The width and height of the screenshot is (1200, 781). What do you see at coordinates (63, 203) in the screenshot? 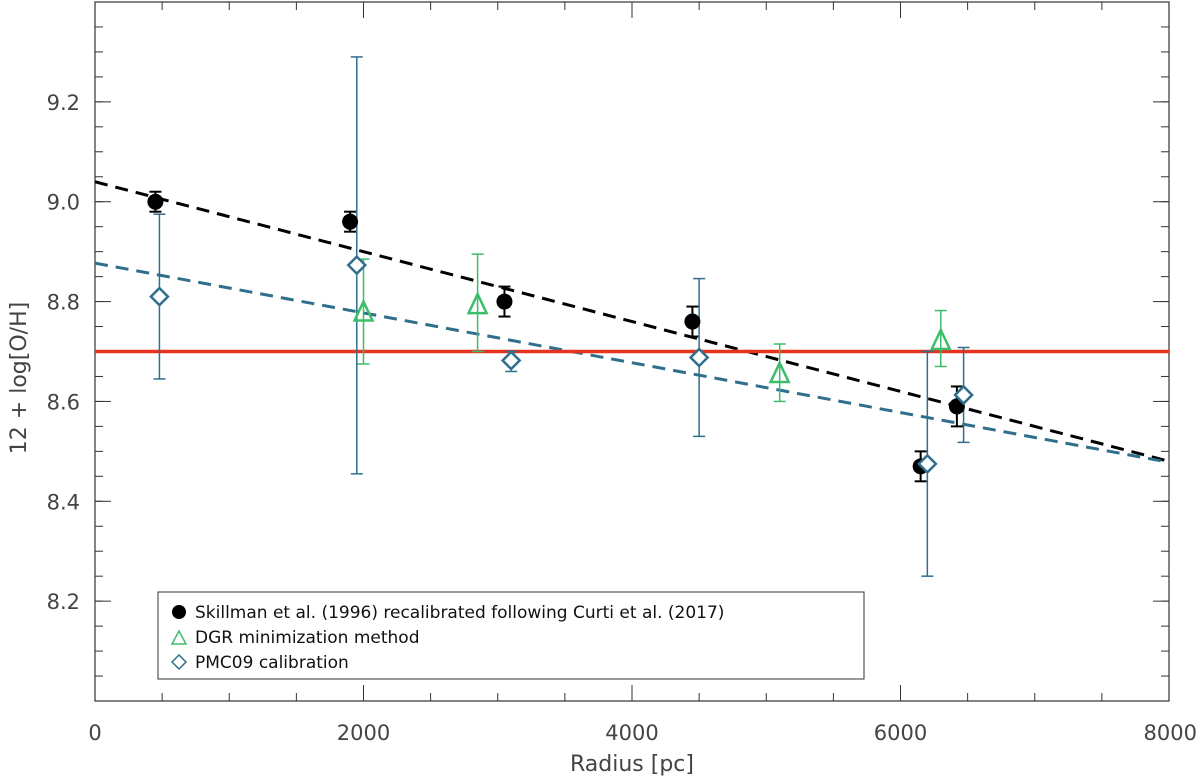
I see `y-tick-label: 9.0` at bounding box center [63, 203].